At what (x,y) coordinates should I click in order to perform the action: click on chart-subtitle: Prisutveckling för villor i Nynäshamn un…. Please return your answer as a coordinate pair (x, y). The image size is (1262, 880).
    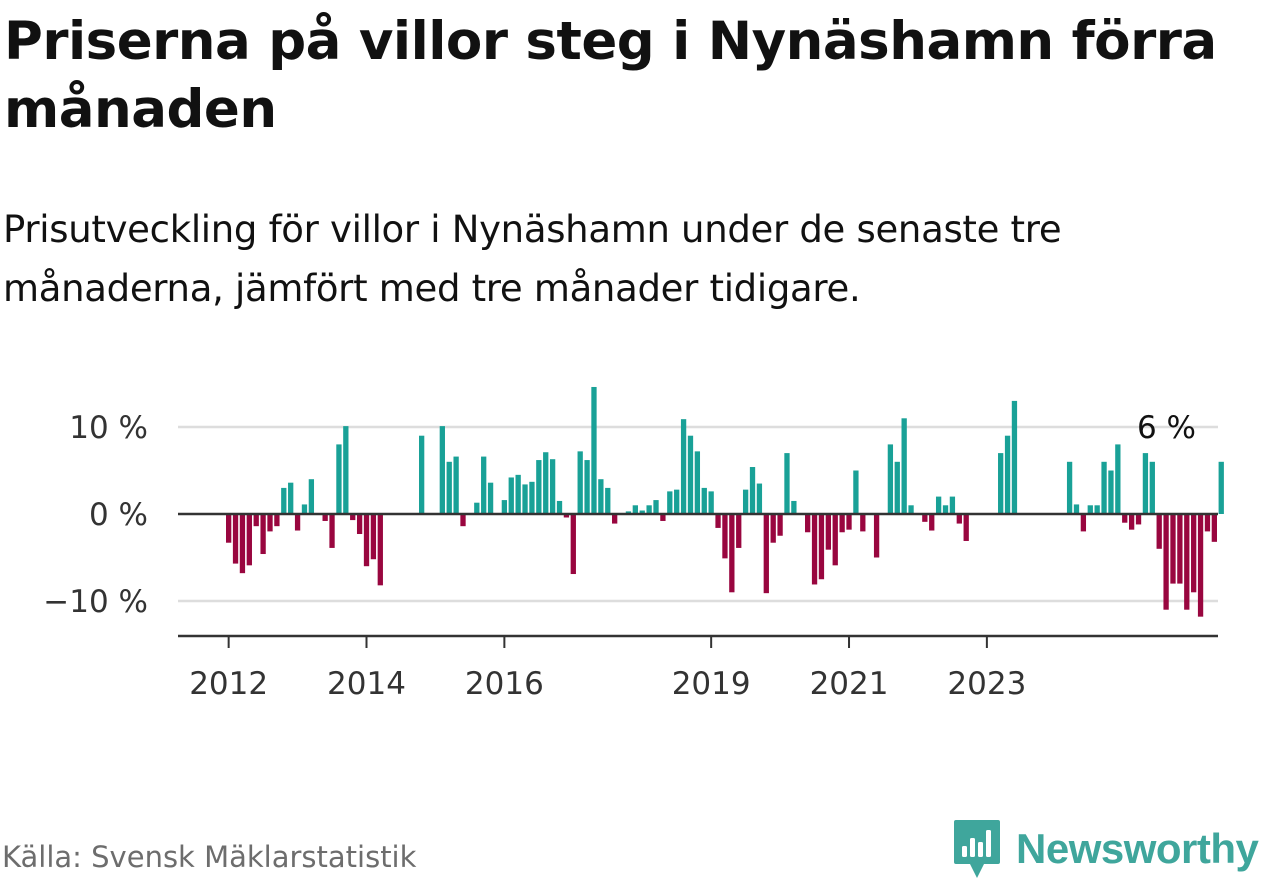
    Looking at the image, I should click on (532, 259).